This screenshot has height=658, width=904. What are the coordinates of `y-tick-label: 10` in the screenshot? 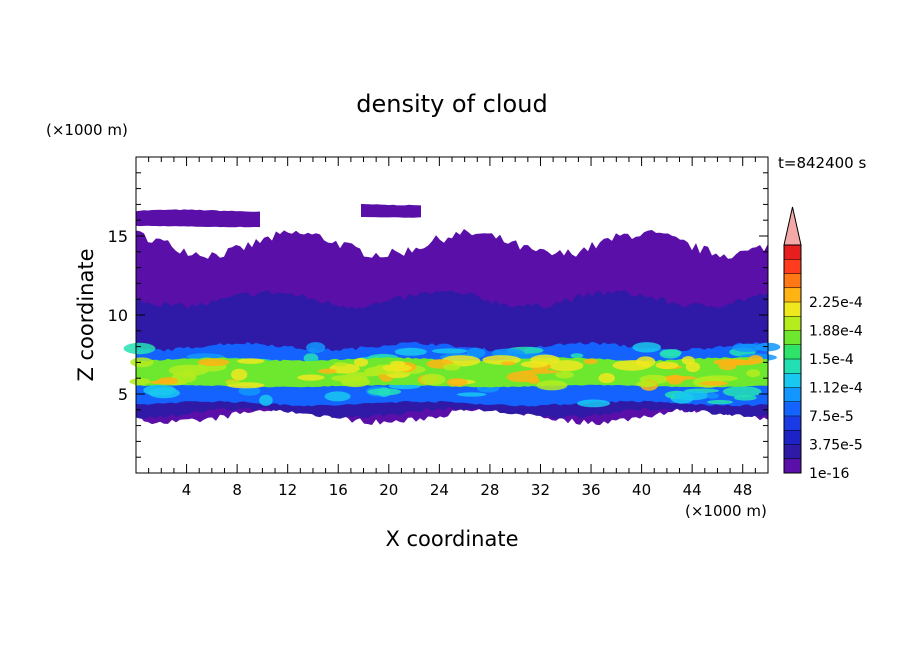 It's located at (118, 315).